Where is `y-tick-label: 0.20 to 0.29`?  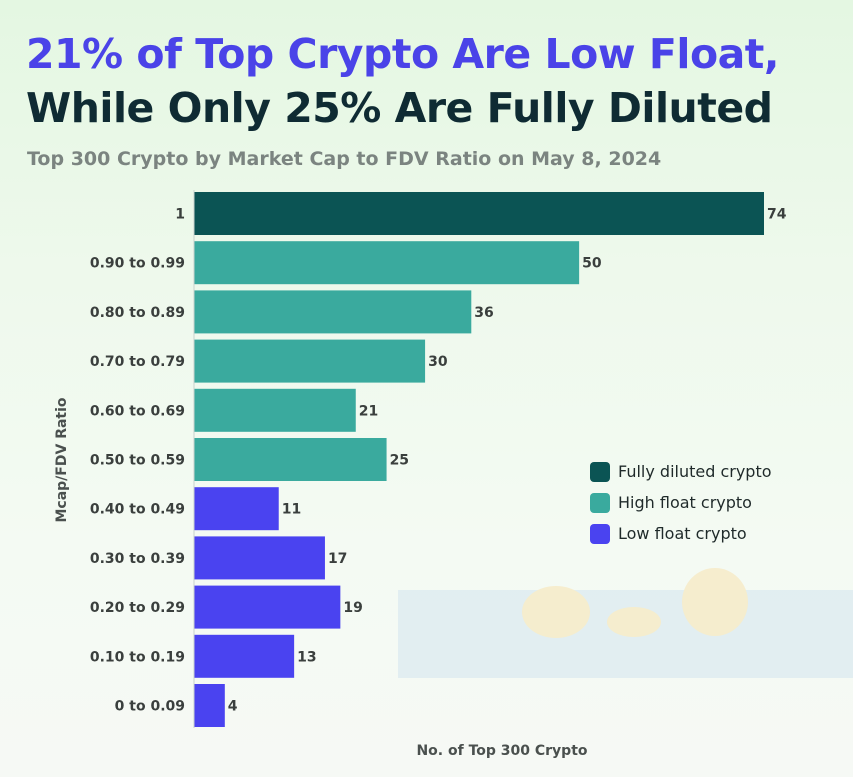
y-tick-label: 0.20 to 0.29 is located at coordinates (137, 608).